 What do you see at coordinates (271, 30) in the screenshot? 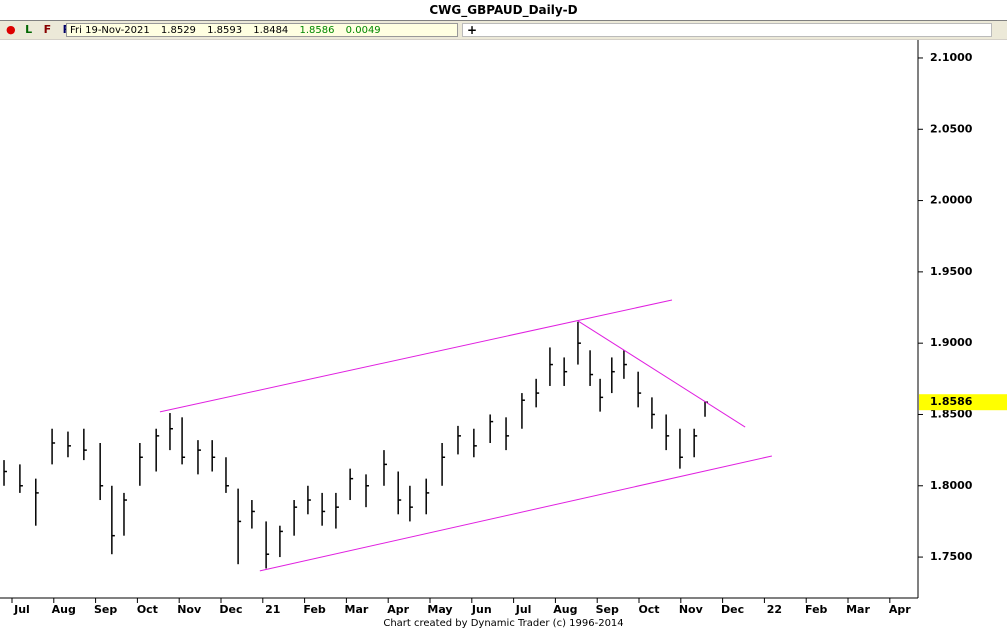
I see `info-low: 1.8484` at bounding box center [271, 30].